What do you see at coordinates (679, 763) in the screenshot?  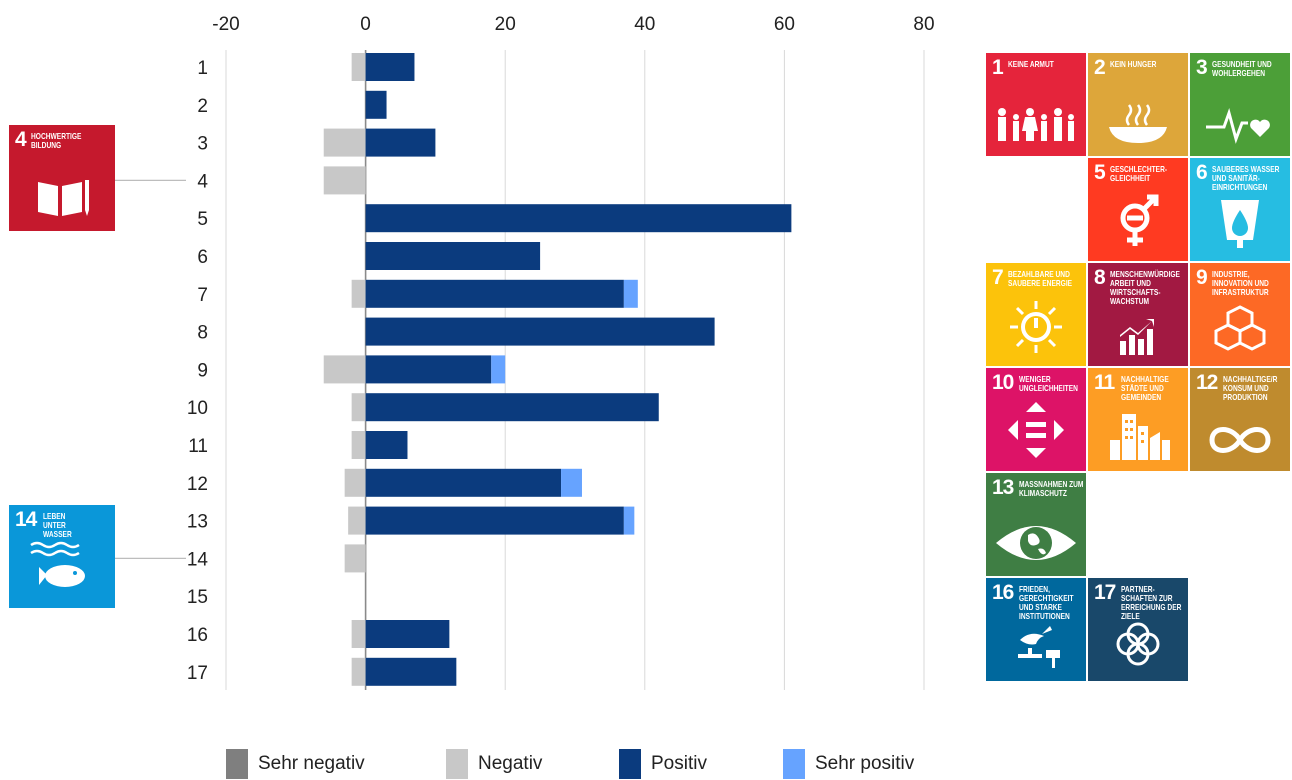 I see `legend-label: Positiv` at bounding box center [679, 763].